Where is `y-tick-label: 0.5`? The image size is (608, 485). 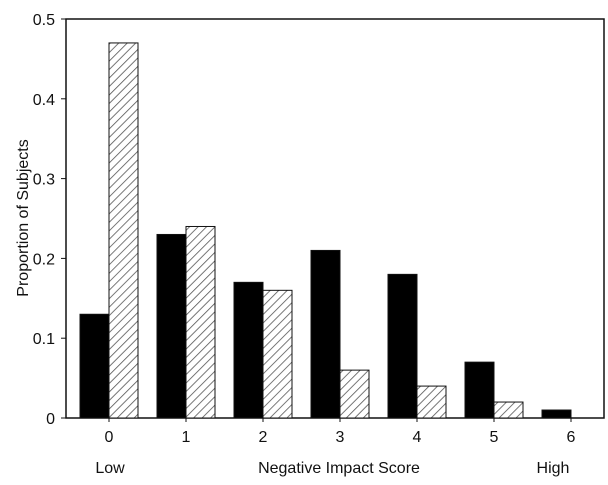
y-tick-label: 0.5 is located at coordinates (44, 20).